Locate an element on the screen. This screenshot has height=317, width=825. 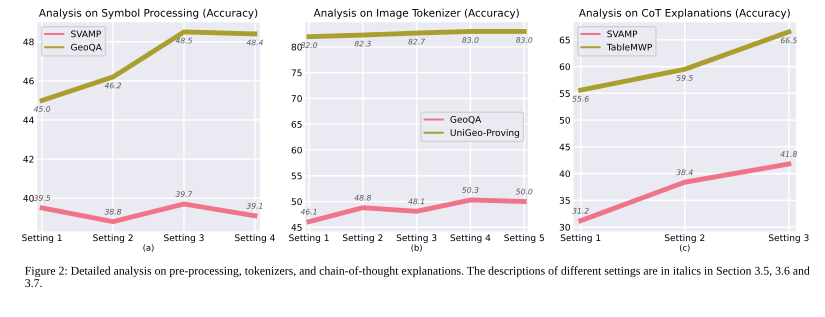
chart-title: Analysis on CoT Explanations (Accuracy) is located at coordinates (684, 13).